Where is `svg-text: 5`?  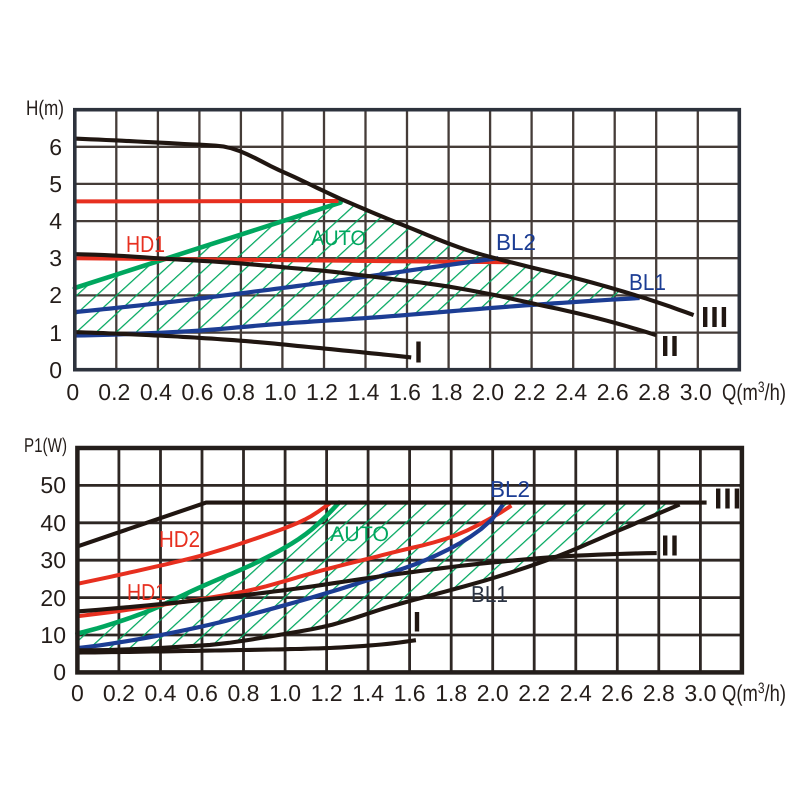
svg-text: 5 is located at coordinates (55, 184).